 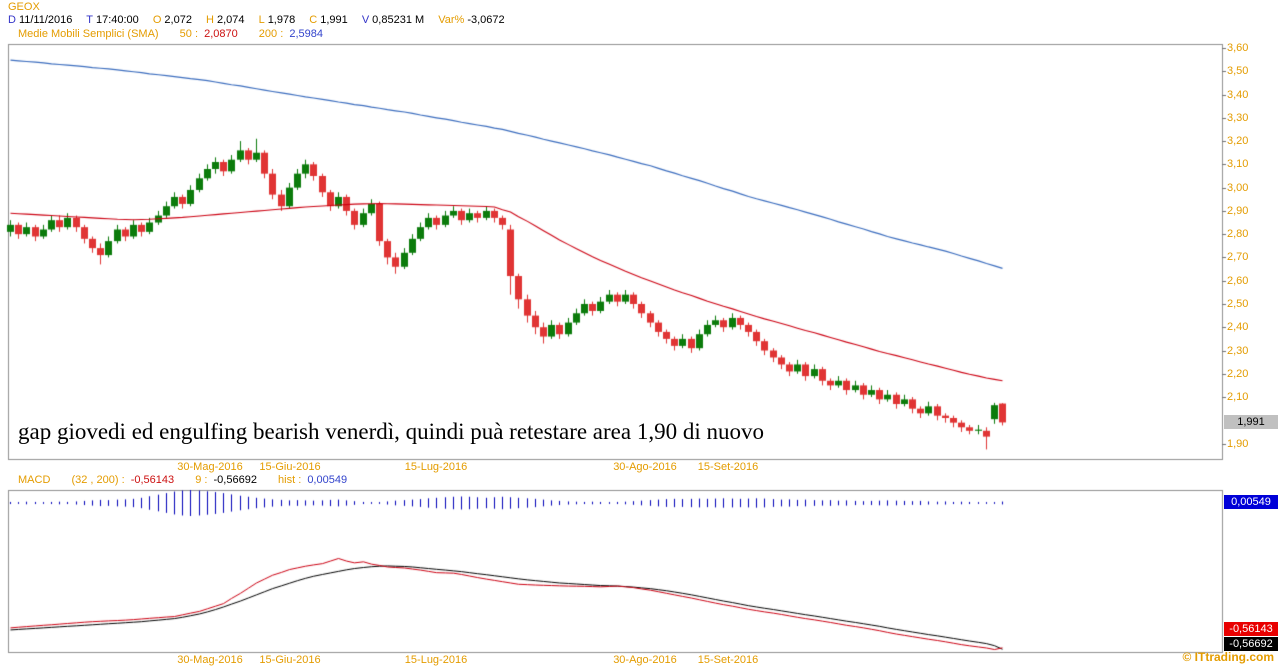 What do you see at coordinates (98, 480) in the screenshot?
I see `macd-params-label: (32 , 200) :` at bounding box center [98, 480].